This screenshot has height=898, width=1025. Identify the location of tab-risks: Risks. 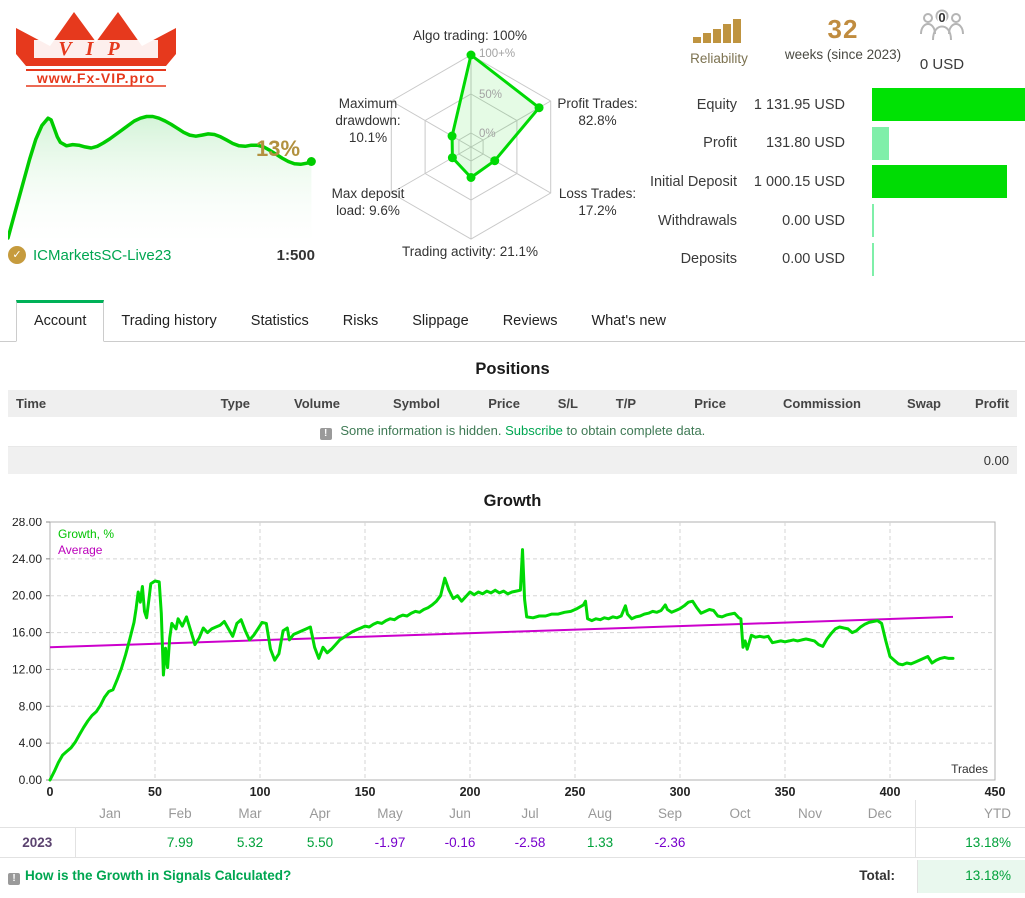
(360, 321).